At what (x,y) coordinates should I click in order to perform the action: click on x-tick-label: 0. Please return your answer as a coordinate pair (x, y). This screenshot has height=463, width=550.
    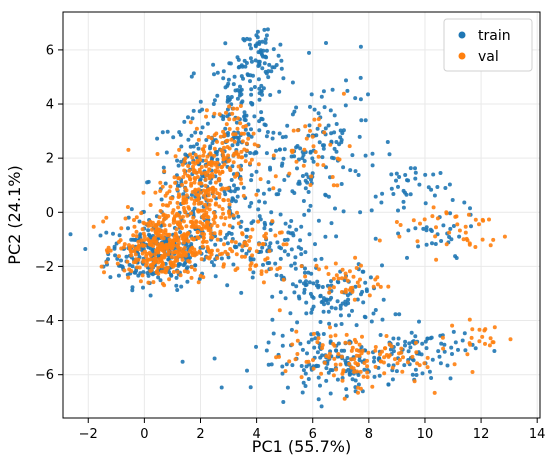
    Looking at the image, I should click on (144, 434).